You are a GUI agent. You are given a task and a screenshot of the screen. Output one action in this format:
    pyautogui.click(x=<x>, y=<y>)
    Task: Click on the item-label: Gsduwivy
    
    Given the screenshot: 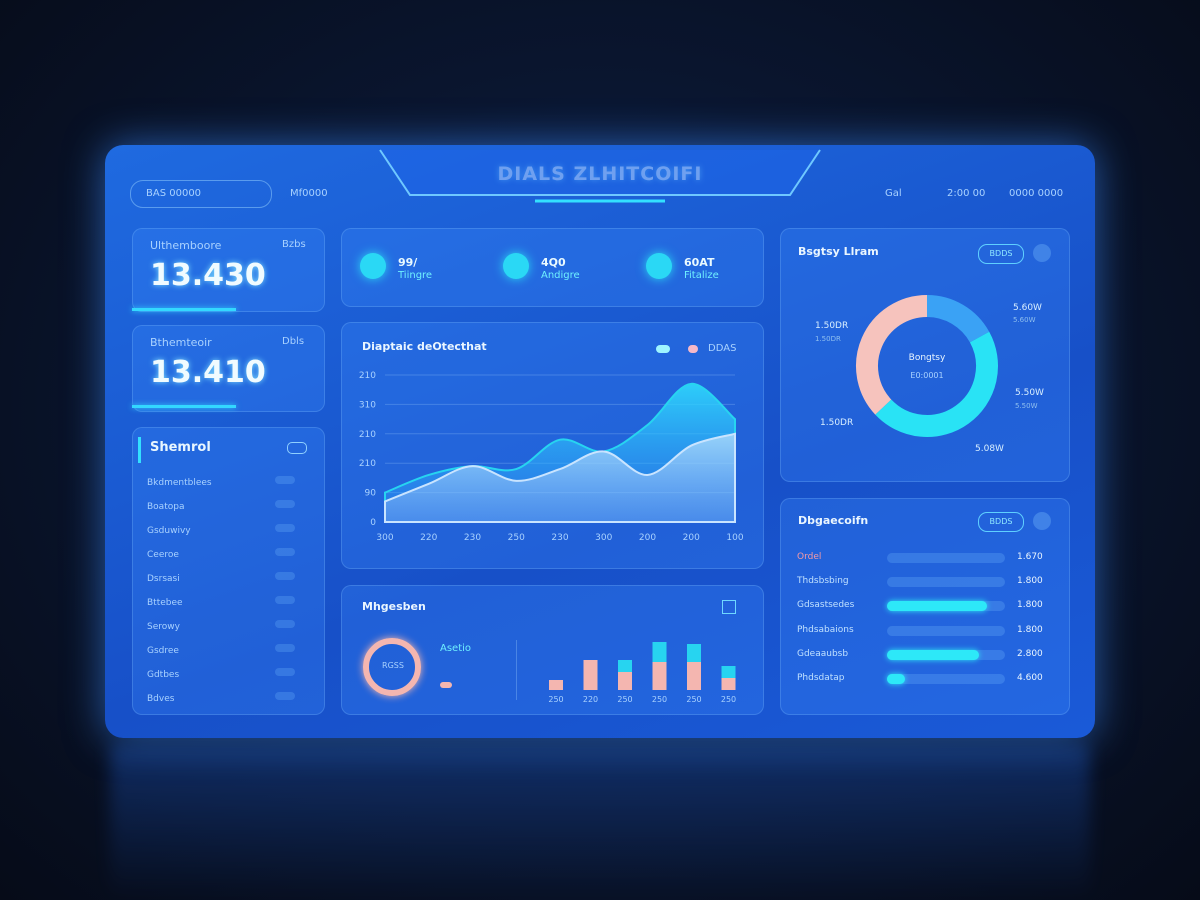 What is the action you would take?
    pyautogui.click(x=169, y=531)
    